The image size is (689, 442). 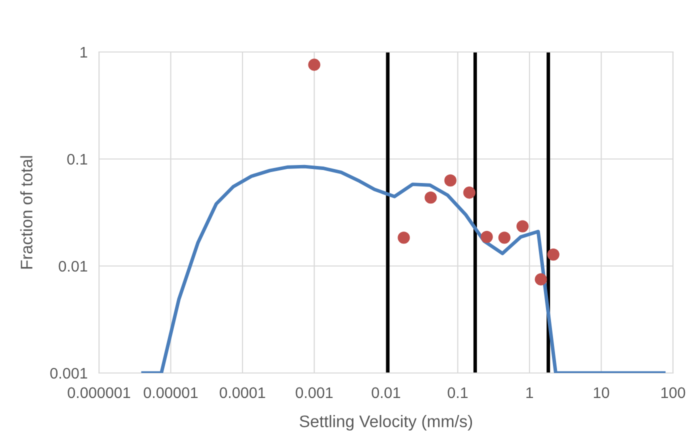 What do you see at coordinates (673, 392) in the screenshot?
I see `x-tick-label: 100` at bounding box center [673, 392].